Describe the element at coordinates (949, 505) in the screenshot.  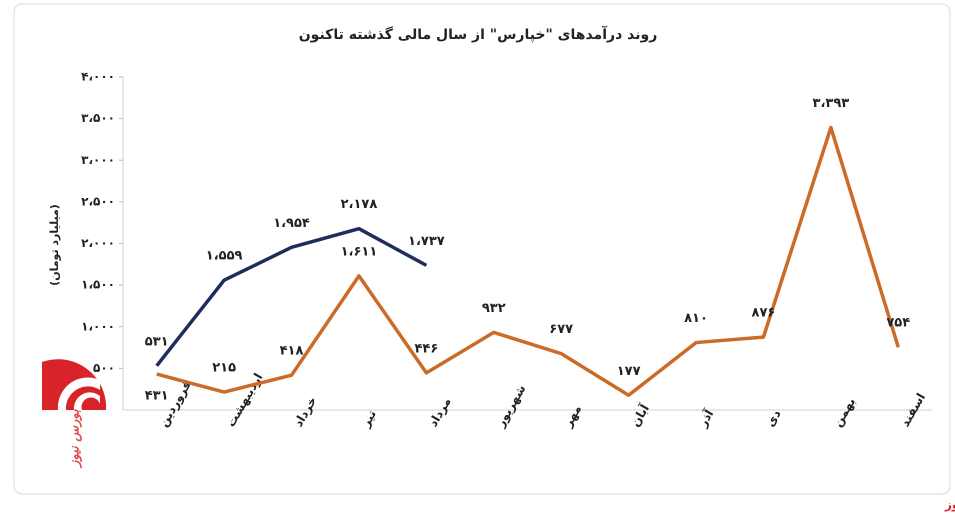
I see `footer: بورس نیوز` at that location.